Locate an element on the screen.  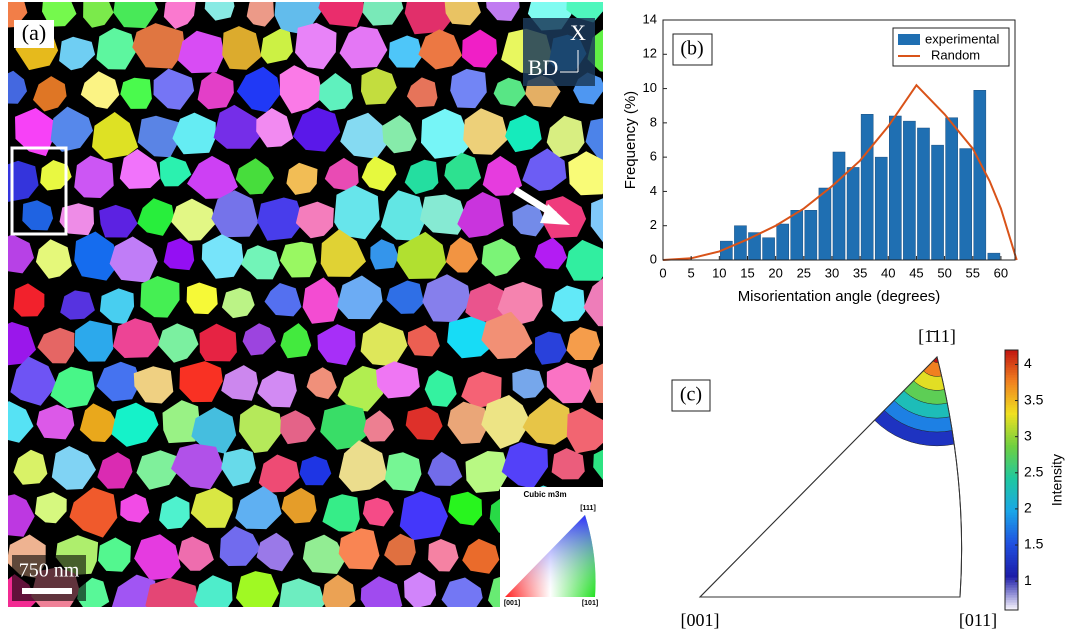
colorbar-frame is located at coordinates (1011, 480).